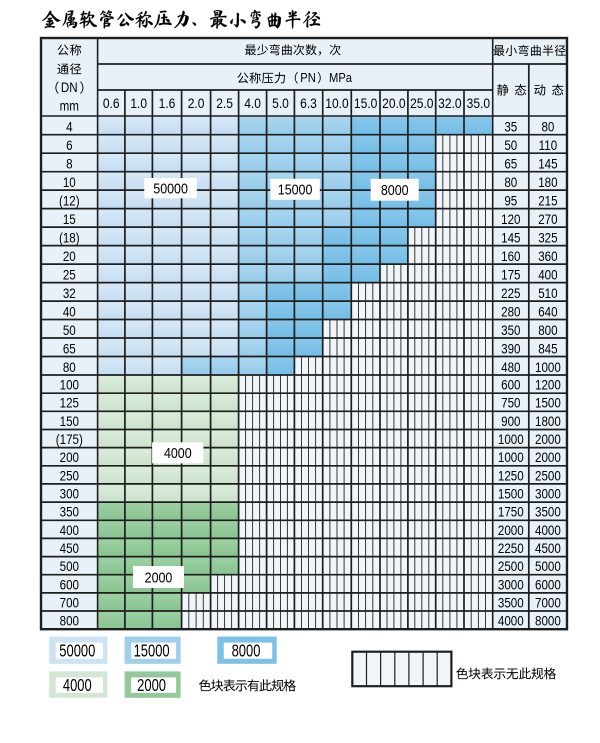 This screenshot has width=600, height=743. Describe the element at coordinates (252, 103) in the screenshot. I see `svg-text: 4.0` at that location.